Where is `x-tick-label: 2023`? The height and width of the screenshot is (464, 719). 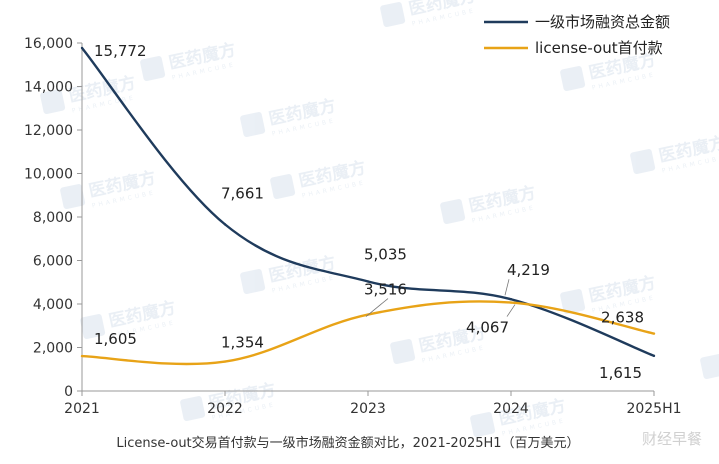 x-tick-label: 2023 is located at coordinates (368, 409).